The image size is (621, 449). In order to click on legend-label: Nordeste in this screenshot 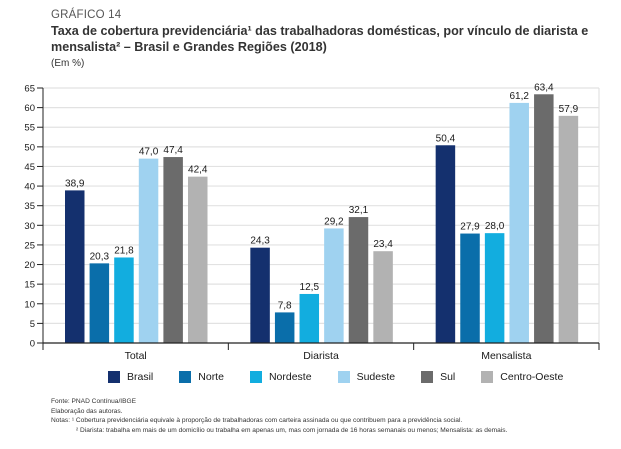, I will do `click(290, 377)`.